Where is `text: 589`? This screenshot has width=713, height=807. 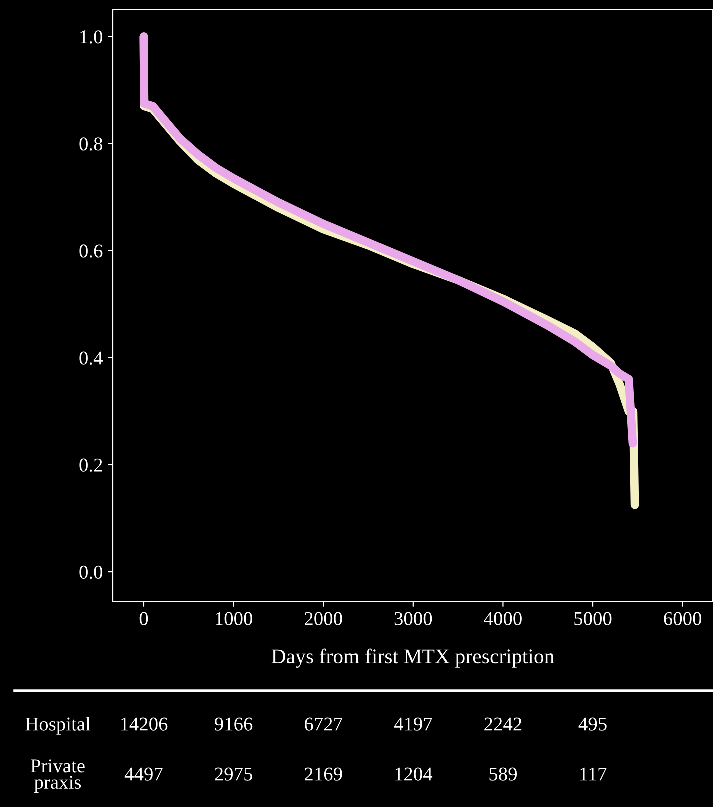 text: 589 is located at coordinates (503, 774).